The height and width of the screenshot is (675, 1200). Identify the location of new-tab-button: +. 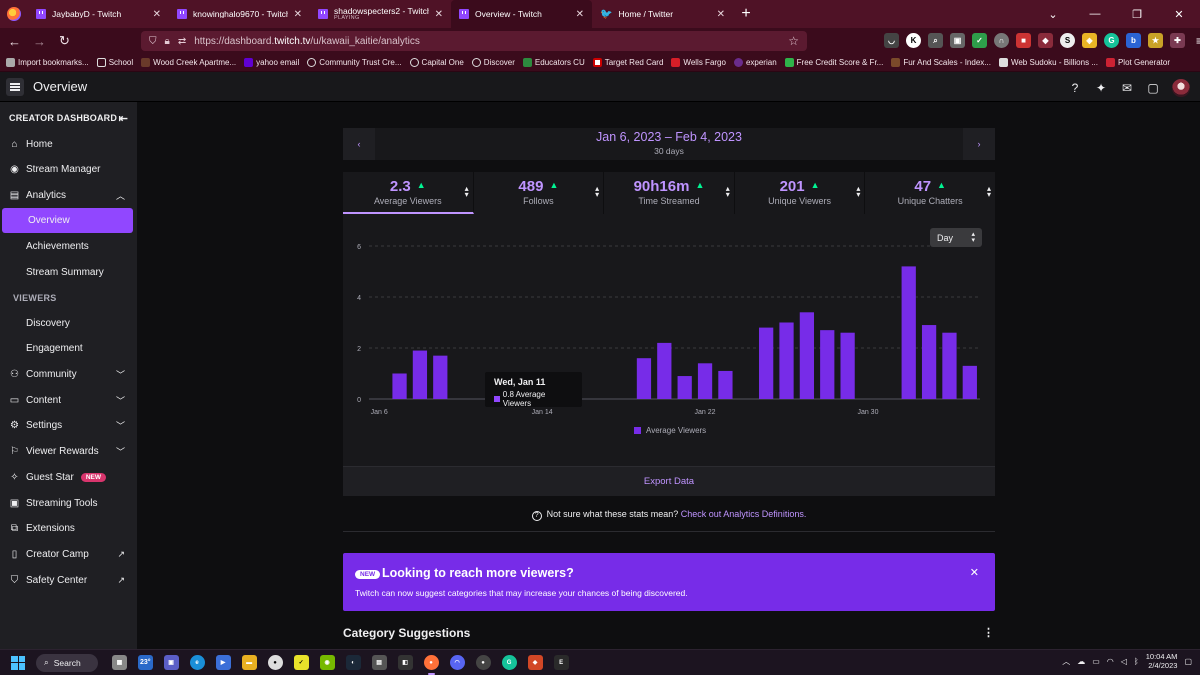
(746, 13).